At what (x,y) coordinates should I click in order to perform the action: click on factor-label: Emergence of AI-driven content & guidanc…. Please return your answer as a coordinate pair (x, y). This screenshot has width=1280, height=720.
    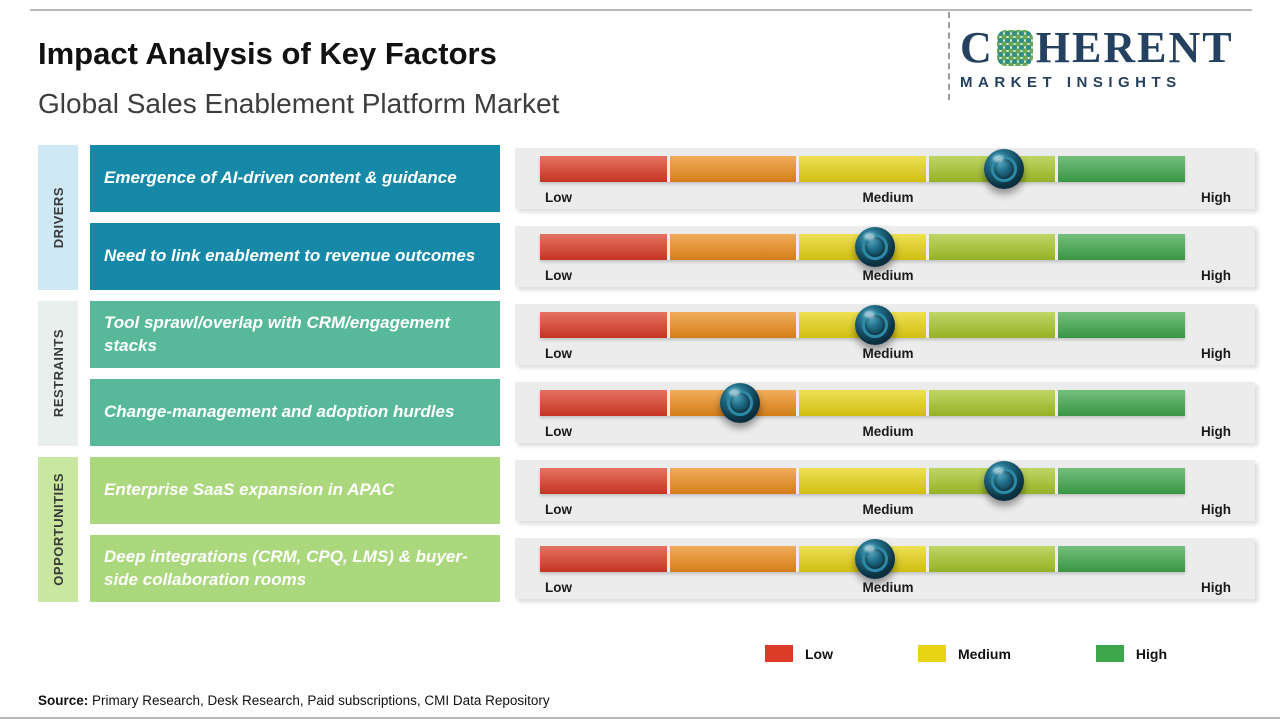
    Looking at the image, I should click on (280, 178).